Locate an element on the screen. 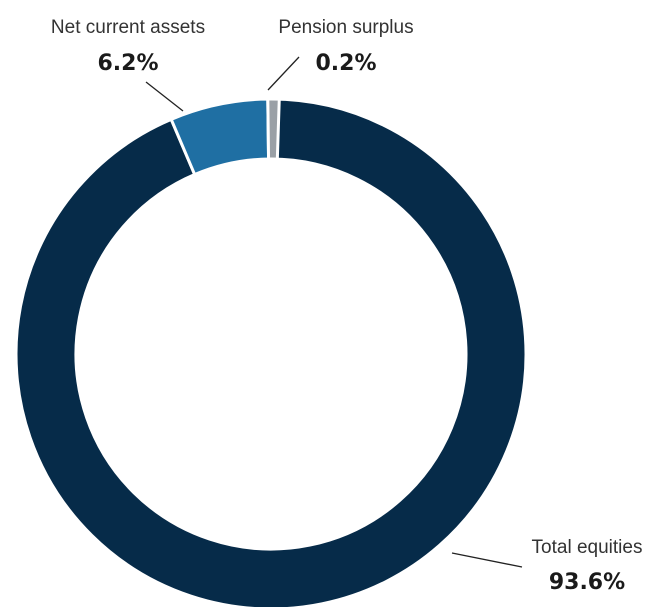 Image resolution: width=653 pixels, height=607 pixels. label-name-total-equities: Total equities is located at coordinates (587, 547).